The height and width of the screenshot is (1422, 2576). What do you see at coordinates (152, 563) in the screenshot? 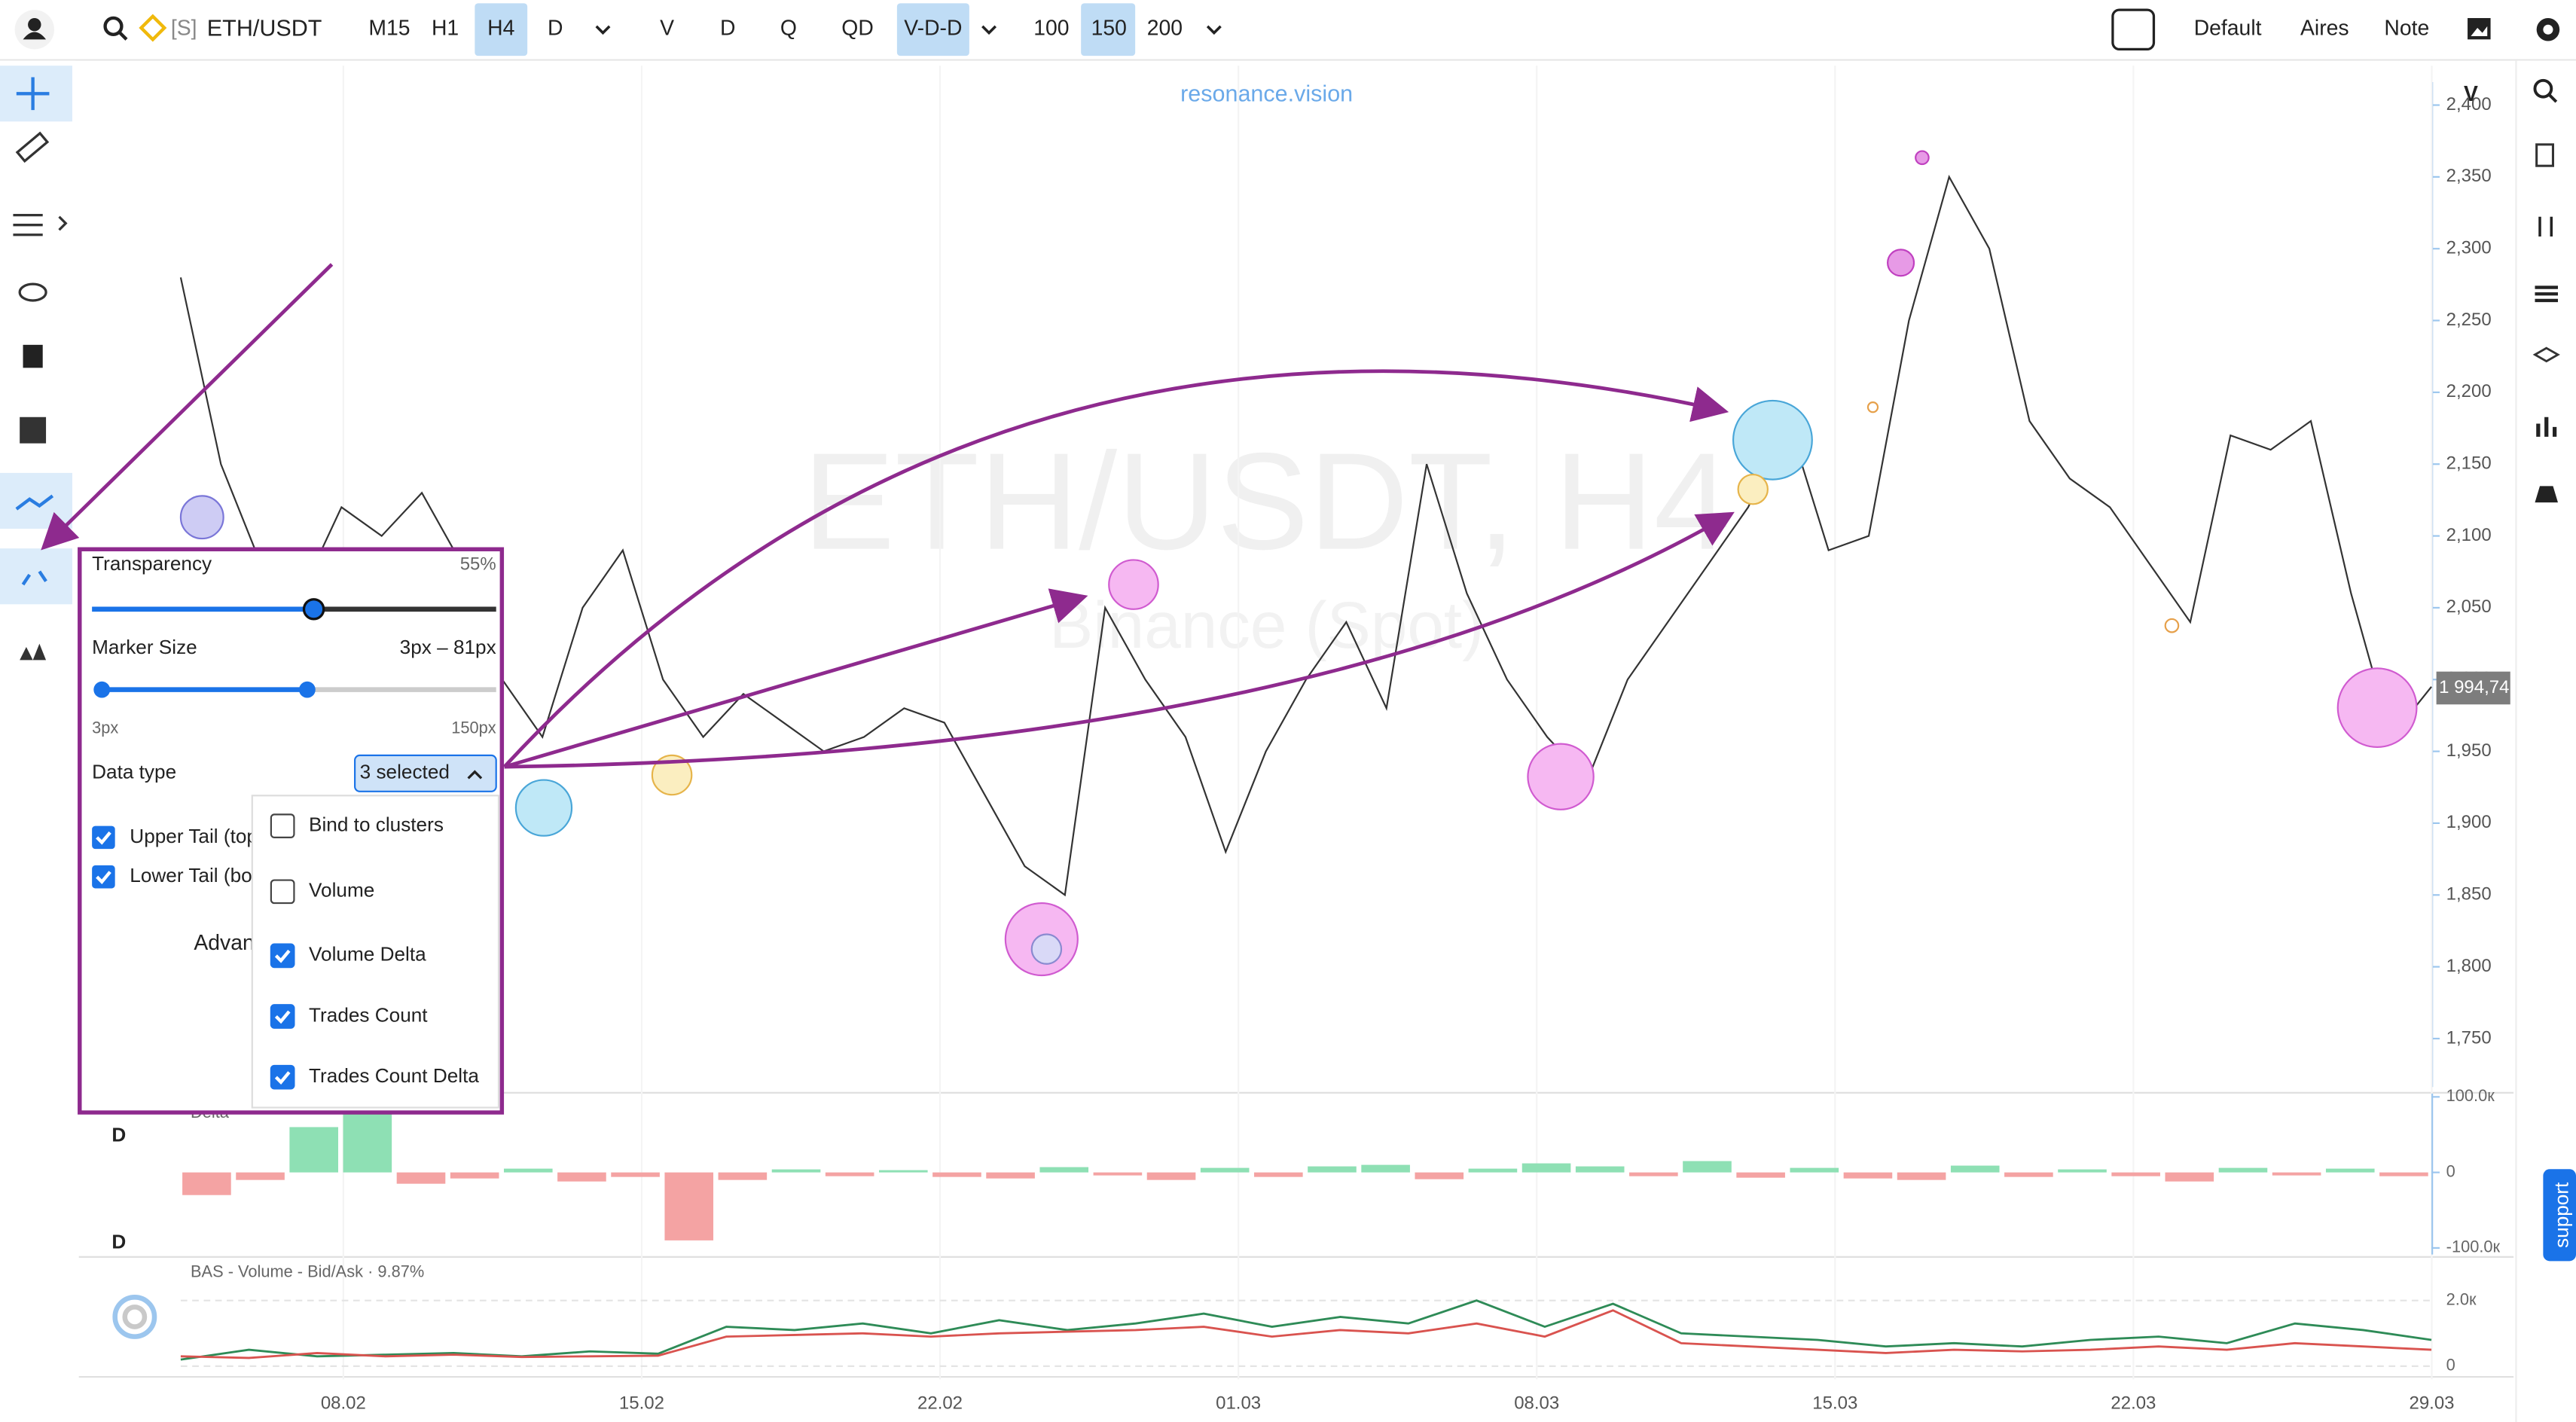
I see `transparency-label: Transparency` at bounding box center [152, 563].